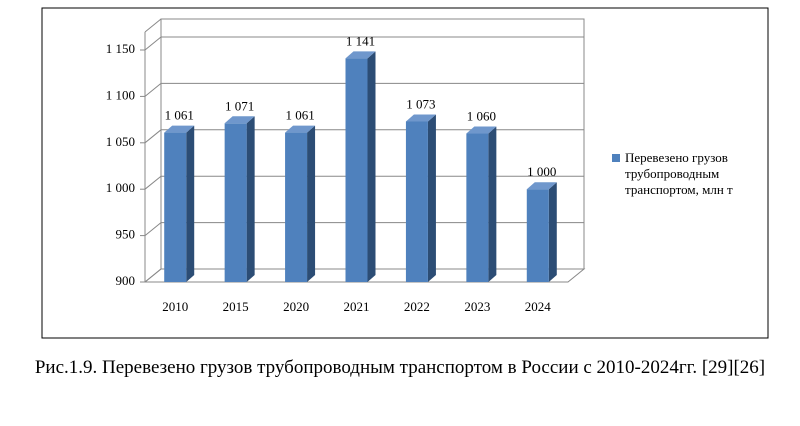  Describe the element at coordinates (357, 306) in the screenshot. I see `x-tick-label: 2021` at that location.